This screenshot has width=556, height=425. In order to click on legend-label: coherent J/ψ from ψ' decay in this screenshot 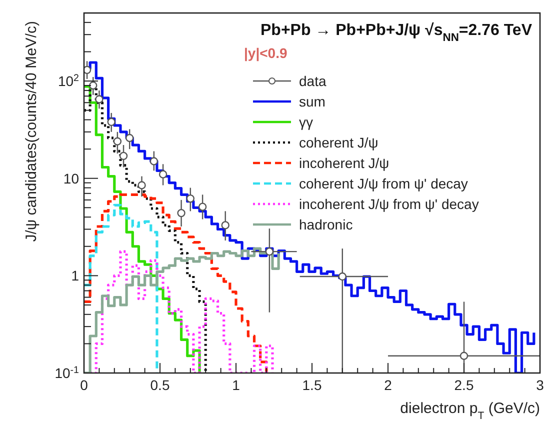, I will do `click(383, 184)`.